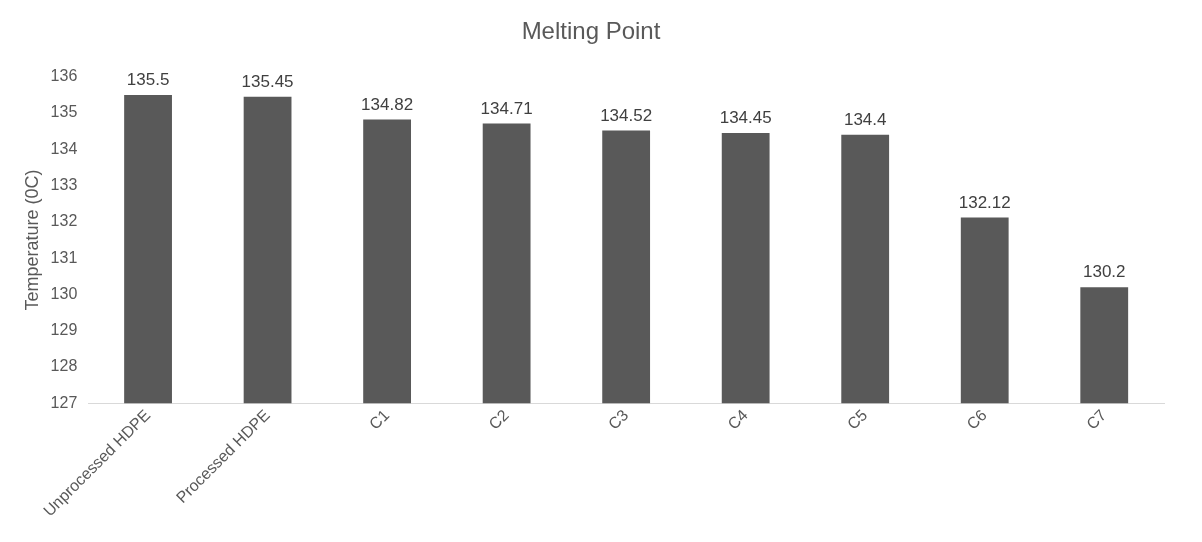  I want to click on data-label: 134.4, so click(865, 120).